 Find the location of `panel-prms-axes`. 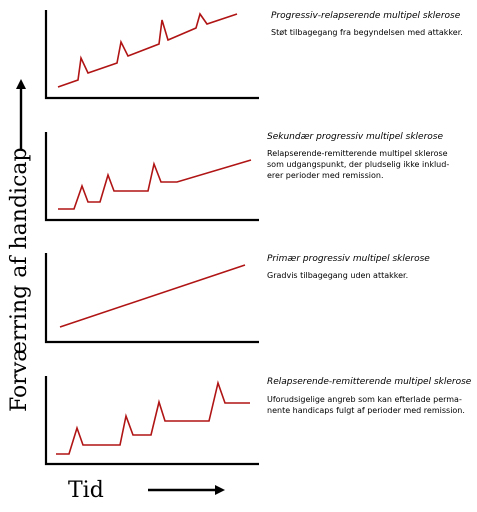

panel-prms-axes is located at coordinates (151, 55).